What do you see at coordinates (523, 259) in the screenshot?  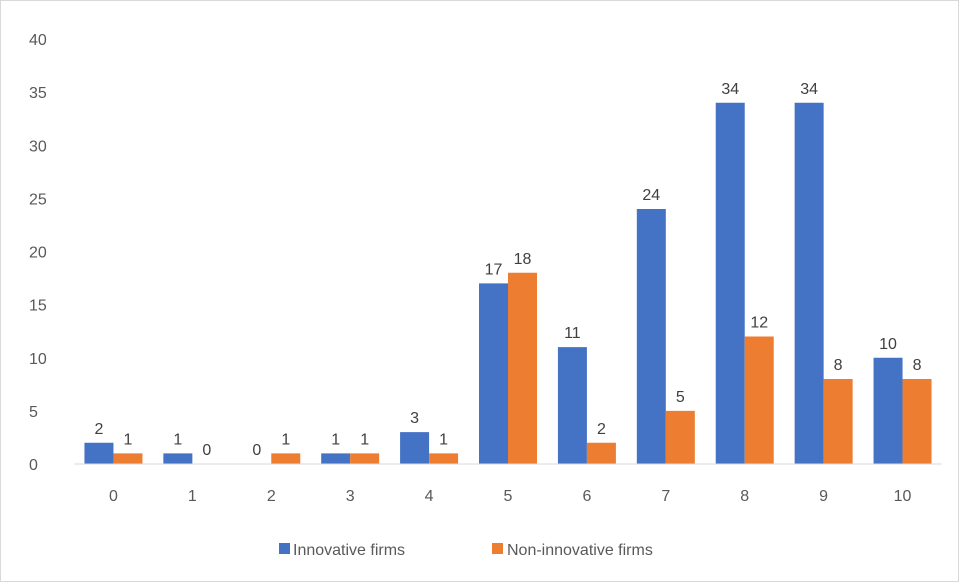 I see `data-label: 18` at bounding box center [523, 259].